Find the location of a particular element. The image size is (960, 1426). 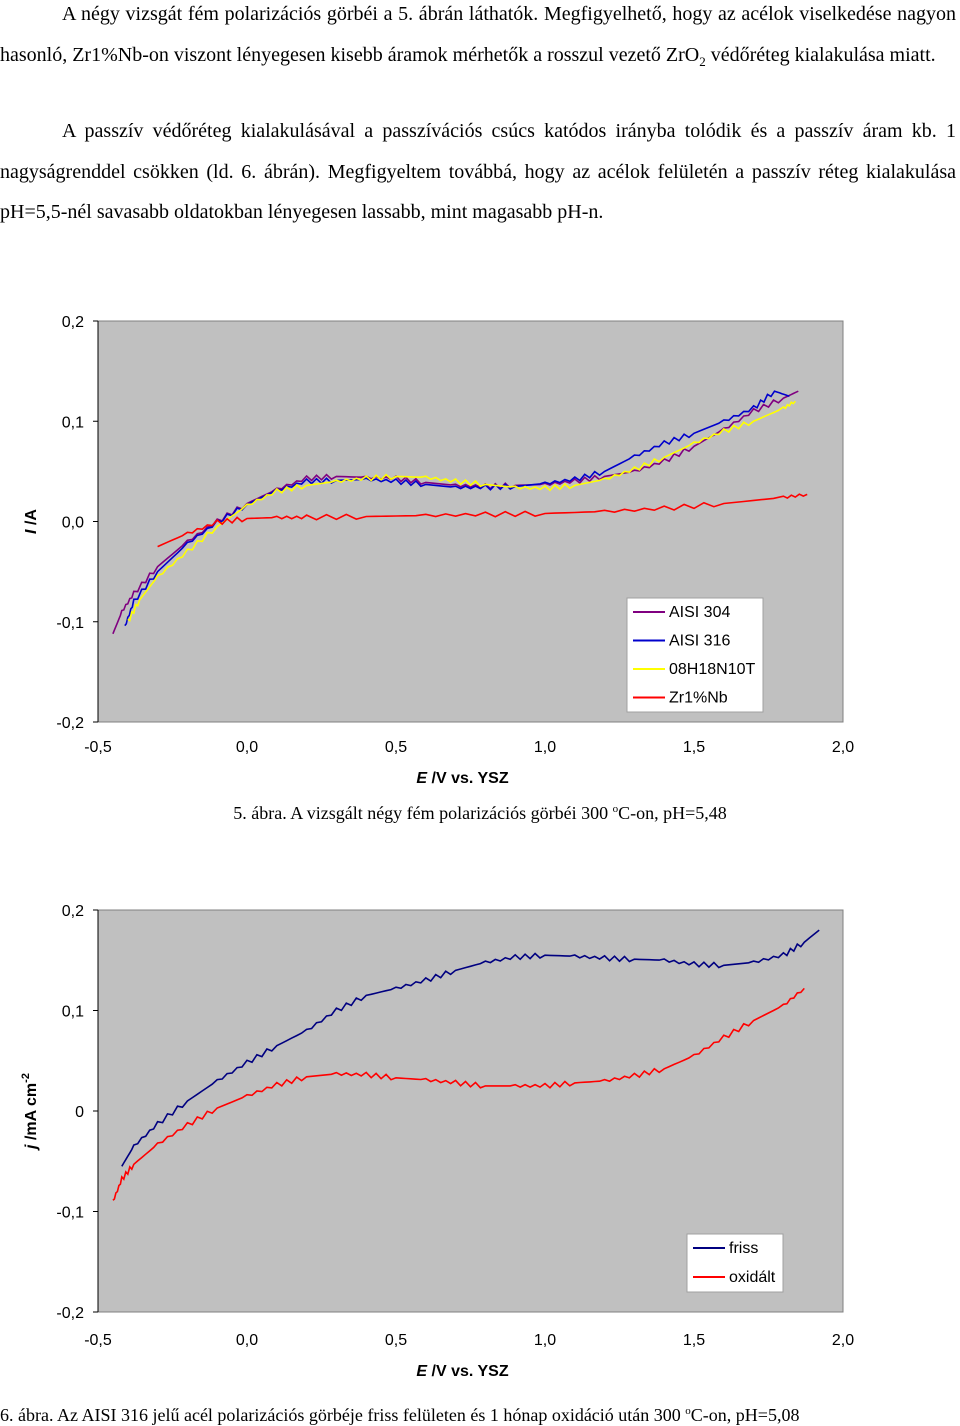

legend-entry: AISI 316 is located at coordinates (699, 641).